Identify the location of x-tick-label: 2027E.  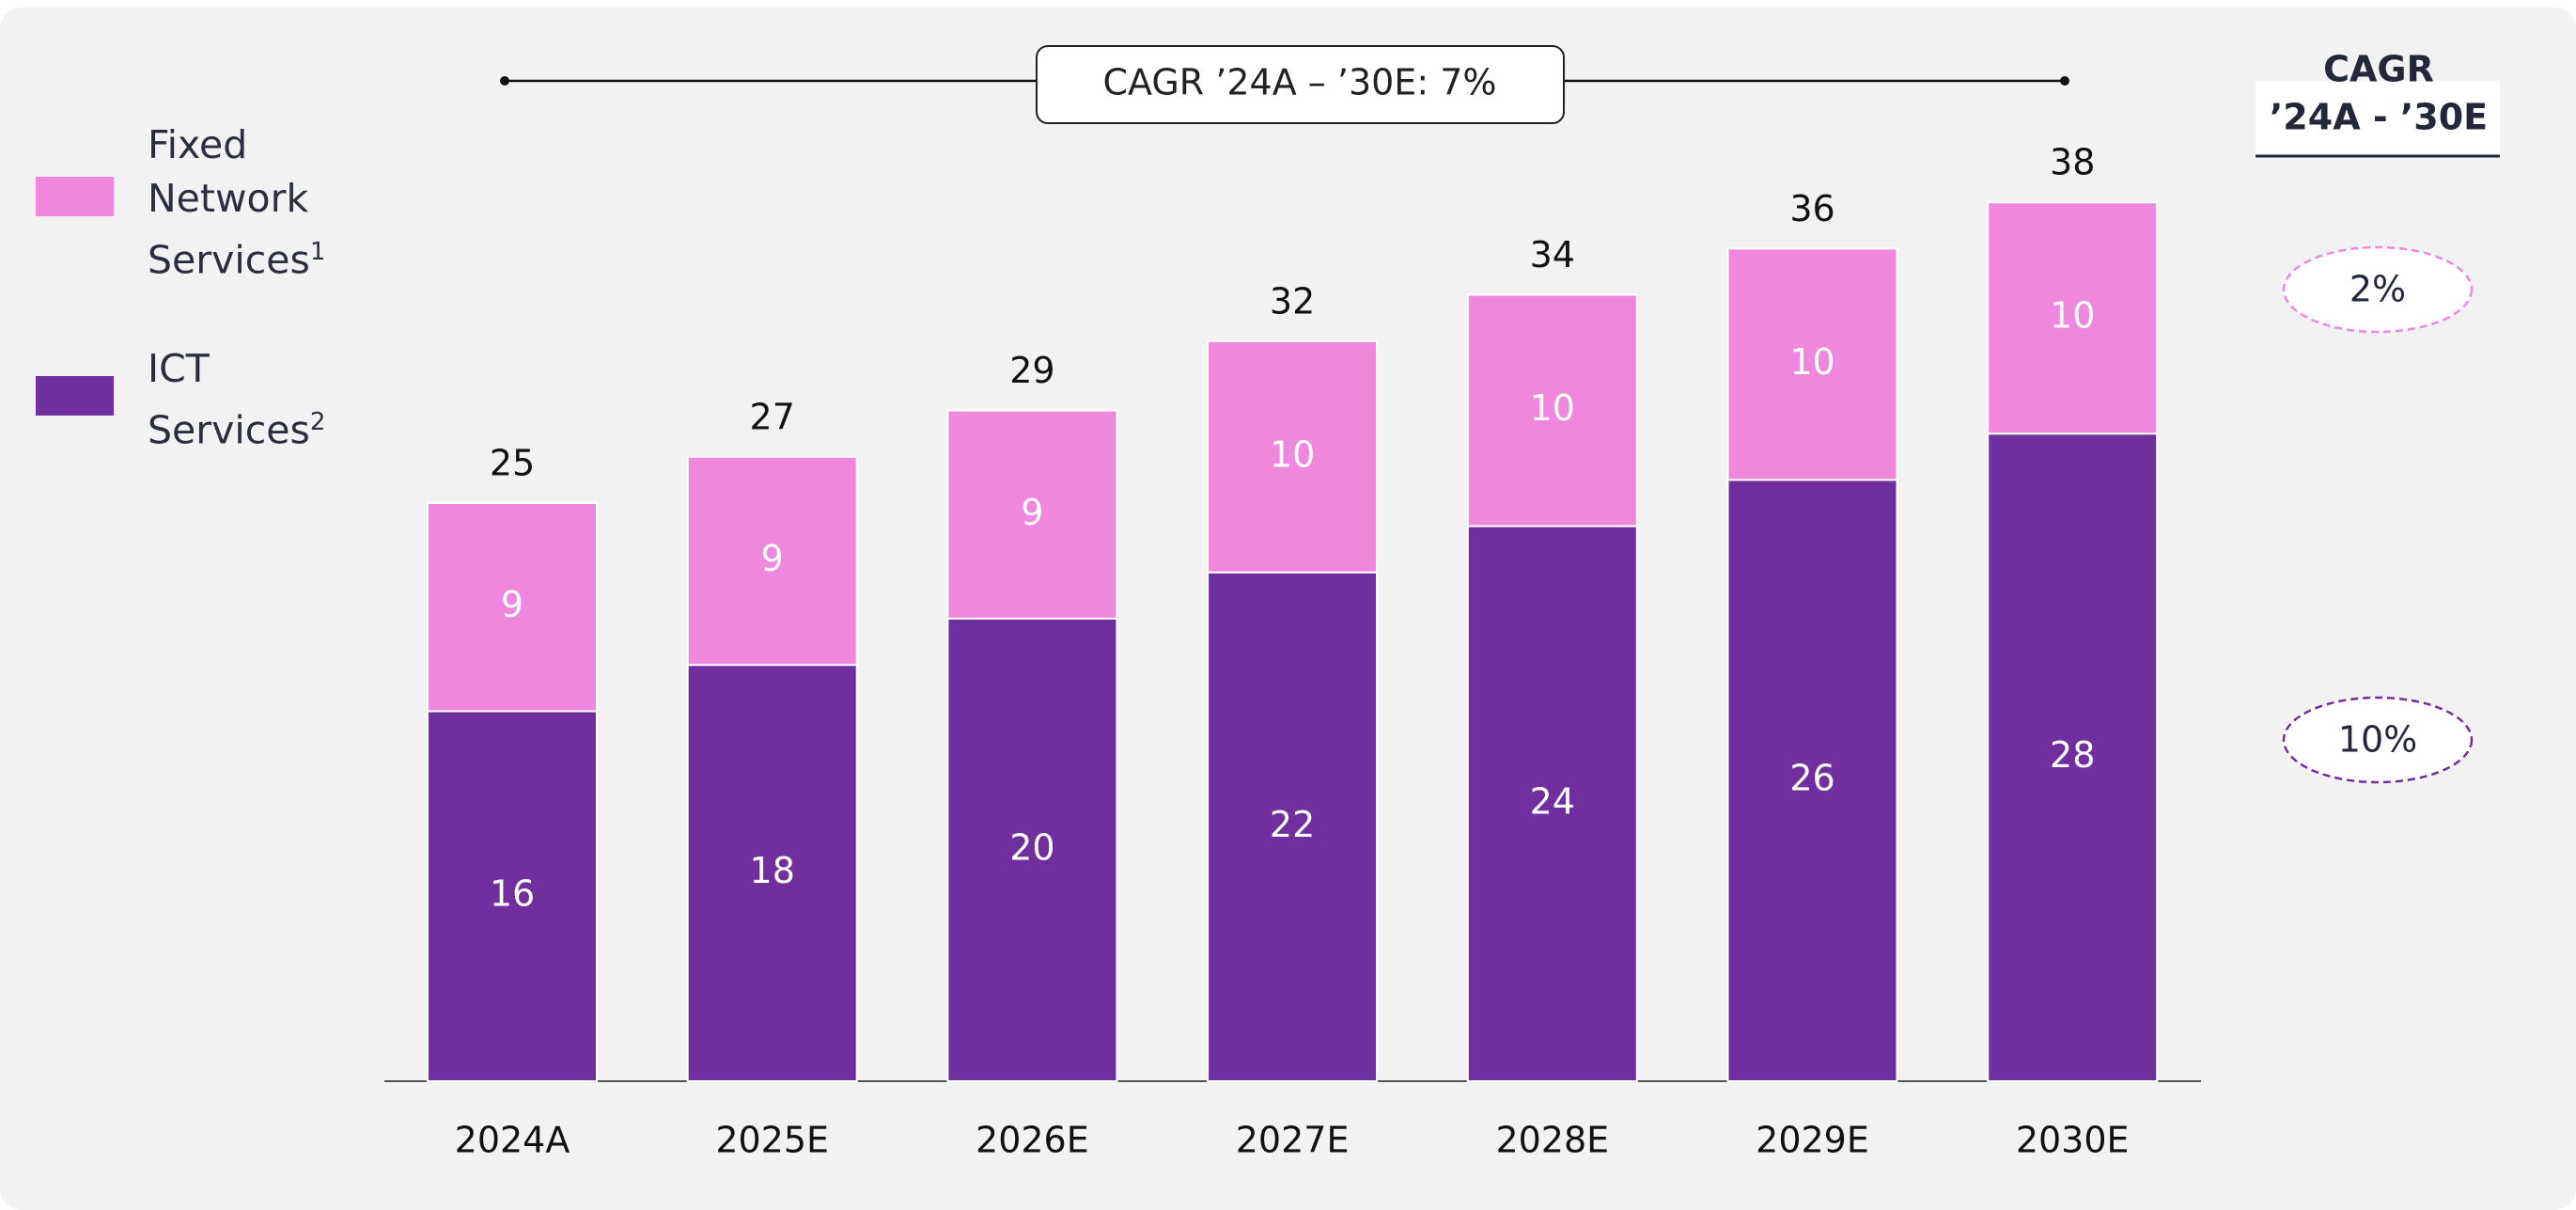
(1293, 1141).